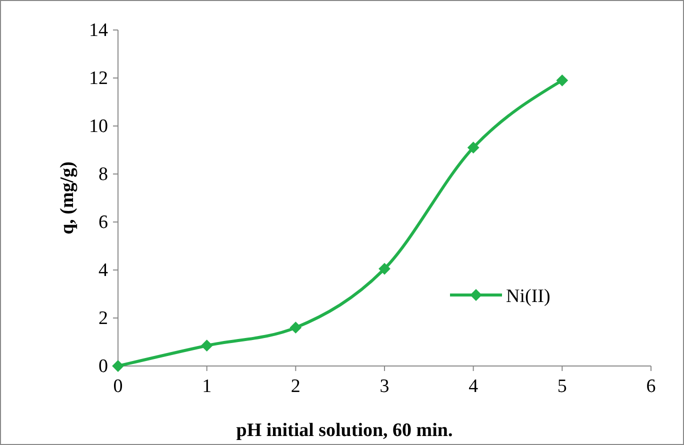 The width and height of the screenshot is (684, 445). Describe the element at coordinates (385, 386) in the screenshot. I see `x-tick-label: 3` at that location.